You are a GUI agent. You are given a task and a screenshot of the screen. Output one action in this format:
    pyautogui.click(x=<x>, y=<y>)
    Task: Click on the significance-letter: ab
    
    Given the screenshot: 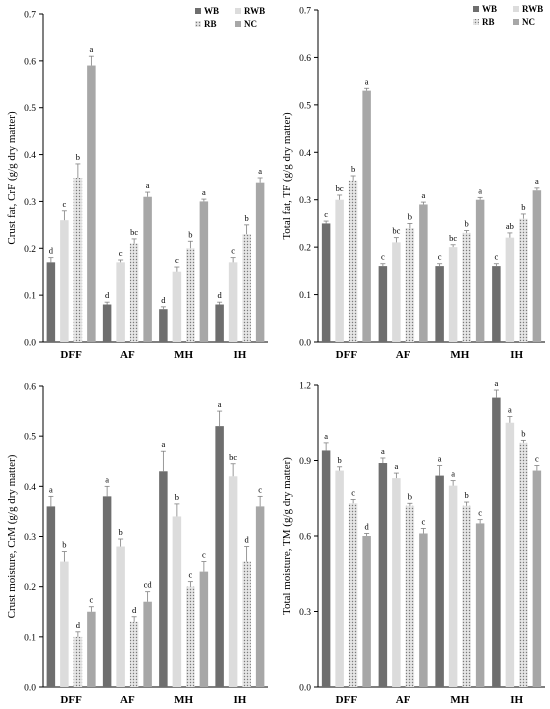 What is the action you would take?
    pyautogui.click(x=510, y=226)
    